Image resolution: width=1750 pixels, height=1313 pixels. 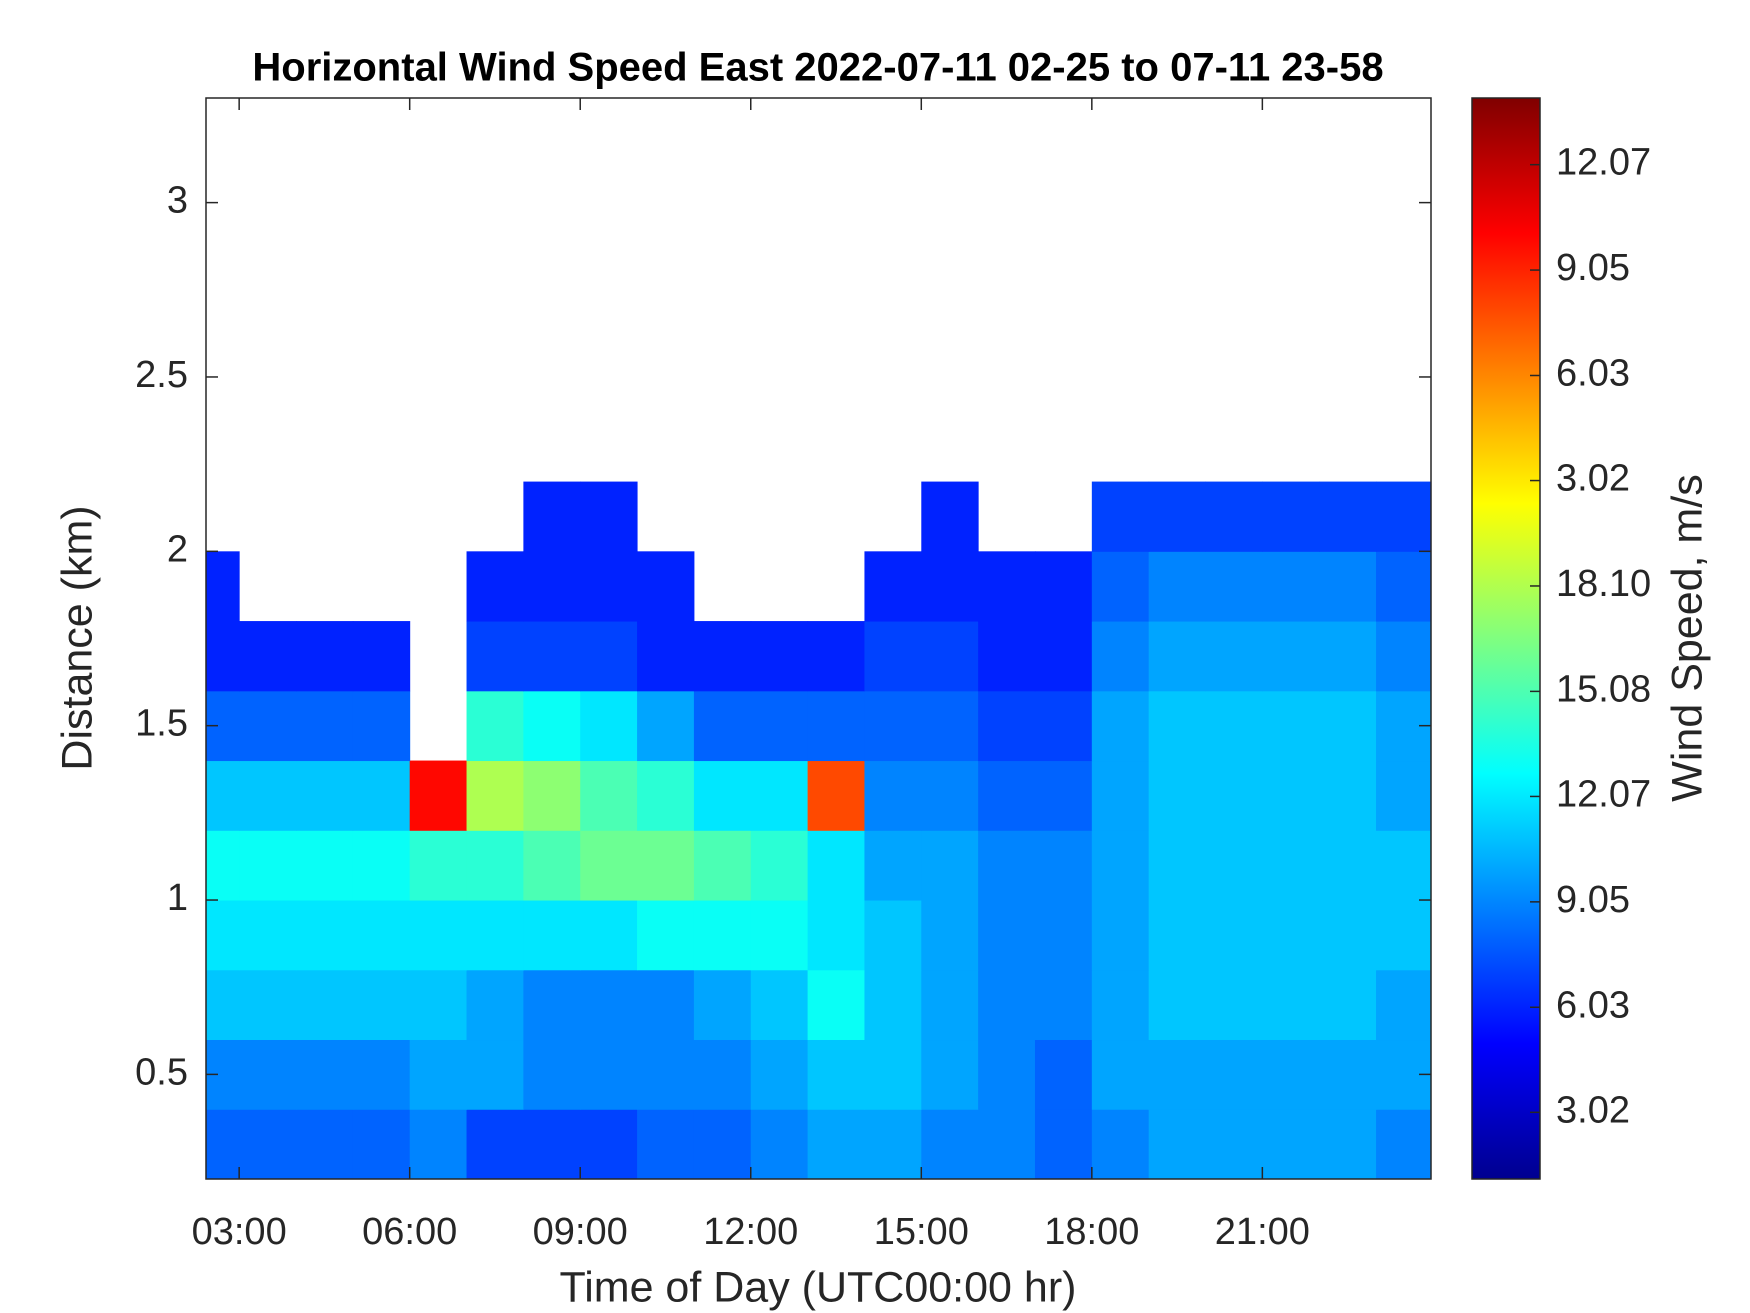 What do you see at coordinates (1593, 1005) in the screenshot?
I see `colorbar-tick-label: 6.03` at bounding box center [1593, 1005].